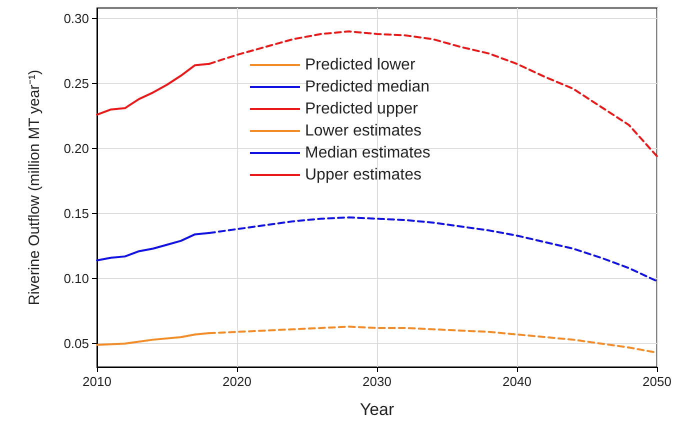  Describe the element at coordinates (362, 109) in the screenshot. I see `legend-label: Predicted upper` at that location.